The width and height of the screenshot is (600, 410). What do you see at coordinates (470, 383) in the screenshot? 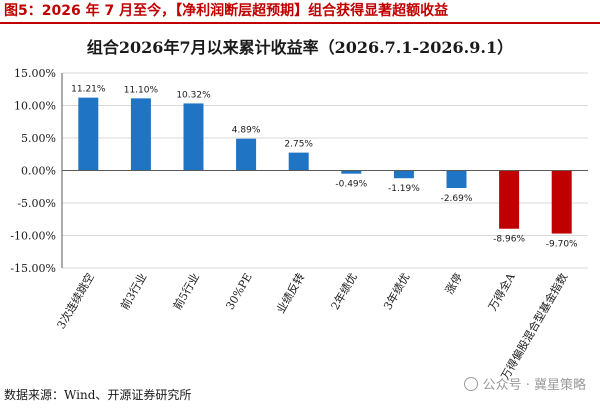
I see `wechat-icon` at bounding box center [470, 383].